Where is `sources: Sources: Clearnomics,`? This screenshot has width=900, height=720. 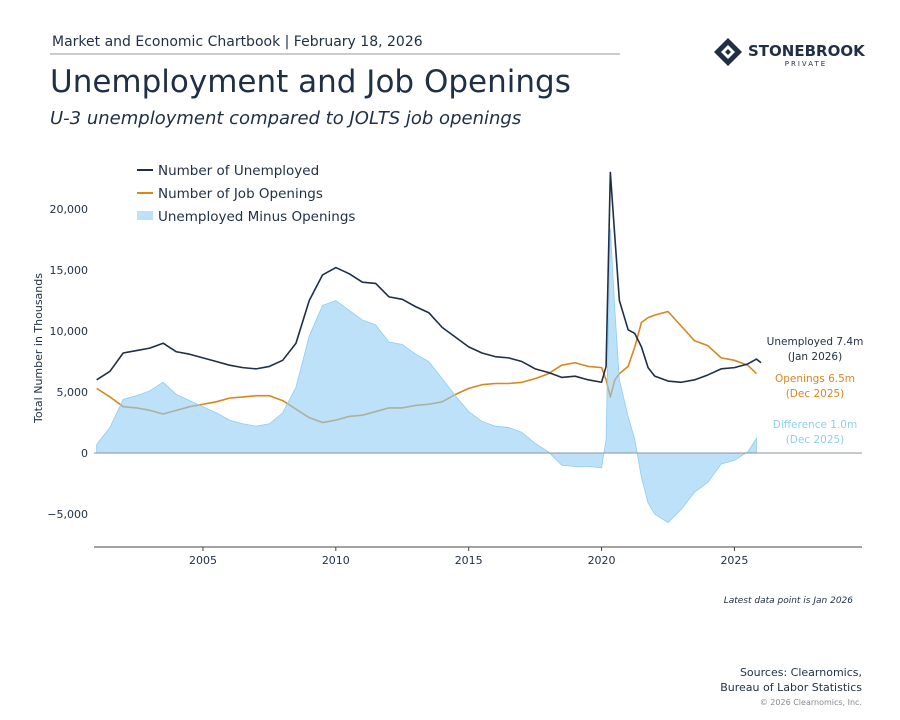
sources: Sources: Clearnomics, is located at coordinates (801, 672).